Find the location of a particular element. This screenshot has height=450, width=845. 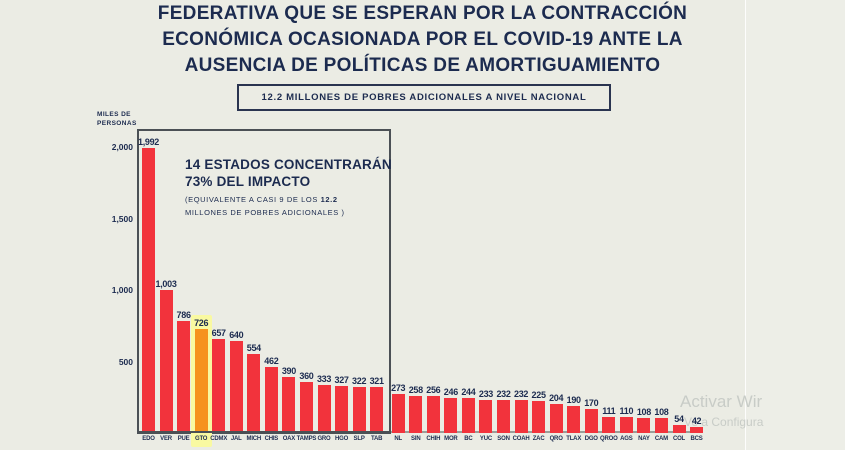

x-axis-label: PUE is located at coordinates (183, 439).